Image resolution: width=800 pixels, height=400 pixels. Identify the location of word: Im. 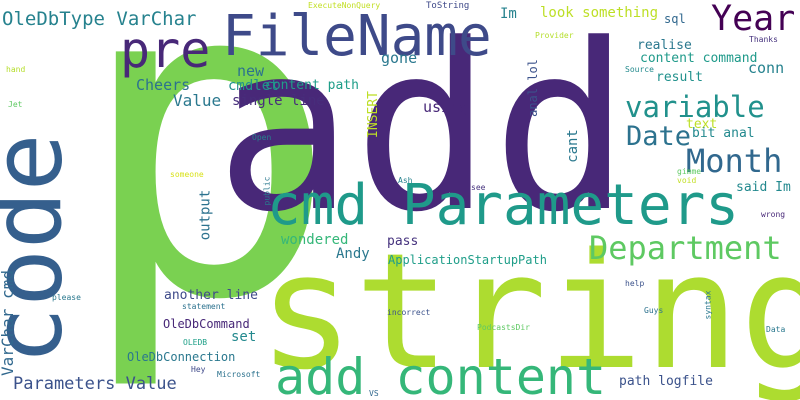
(508, 14).